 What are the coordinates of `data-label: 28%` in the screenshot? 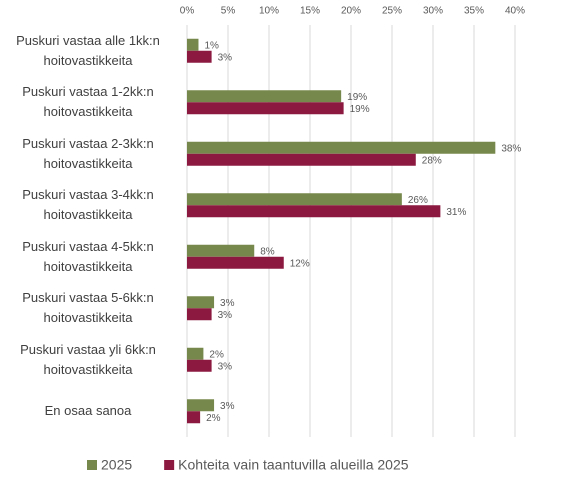 It's located at (432, 160).